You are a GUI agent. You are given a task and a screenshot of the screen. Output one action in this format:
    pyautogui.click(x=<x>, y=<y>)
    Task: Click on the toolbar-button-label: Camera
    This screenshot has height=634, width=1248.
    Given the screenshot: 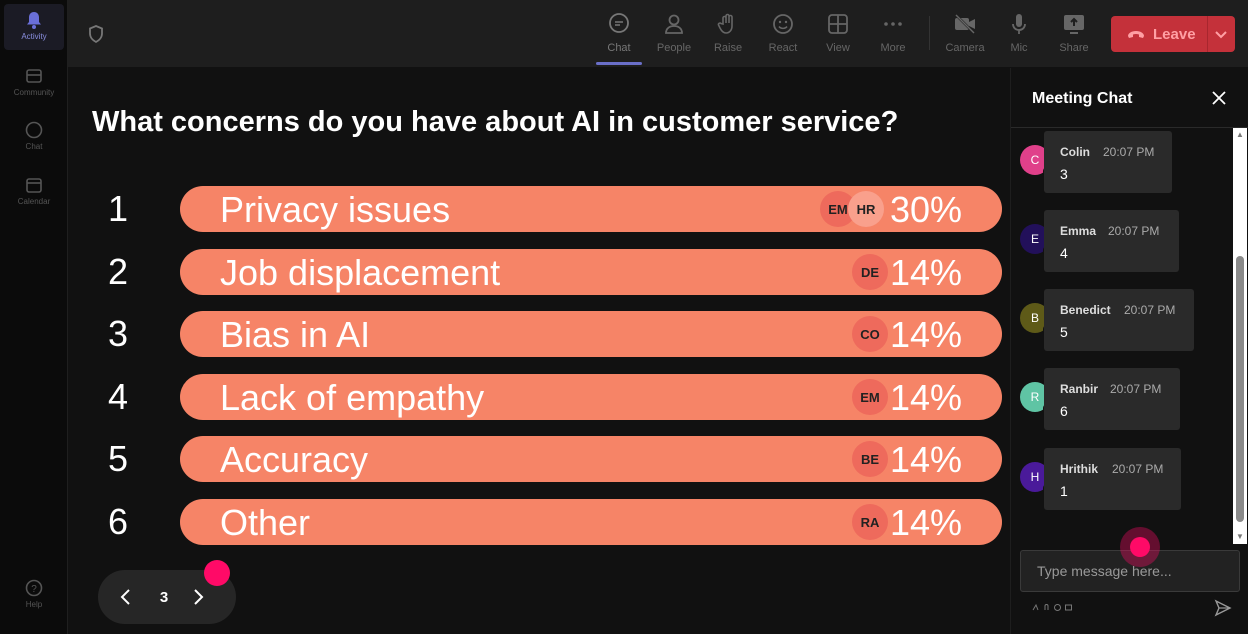 What is the action you would take?
    pyautogui.click(x=965, y=48)
    